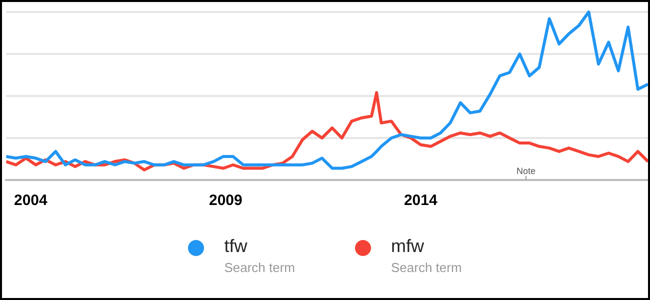 This screenshot has height=300, width=650. I want to click on legend-label: tfw, so click(236, 246).